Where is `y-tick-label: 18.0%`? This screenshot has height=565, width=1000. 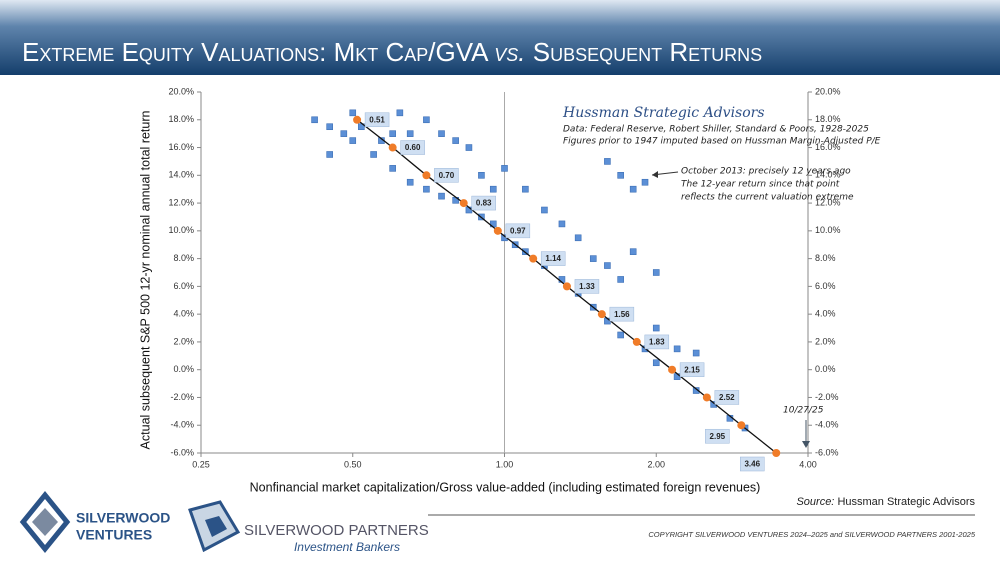
y-tick-label: 18.0% is located at coordinates (181, 119).